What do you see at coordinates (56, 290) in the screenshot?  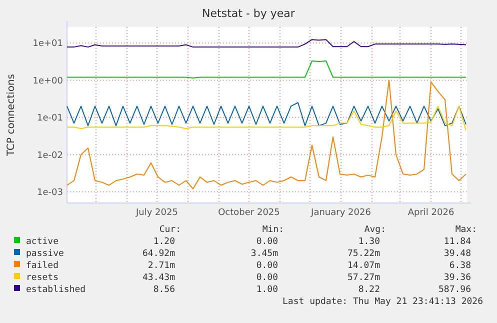 I see `legend-label: established` at bounding box center [56, 290].